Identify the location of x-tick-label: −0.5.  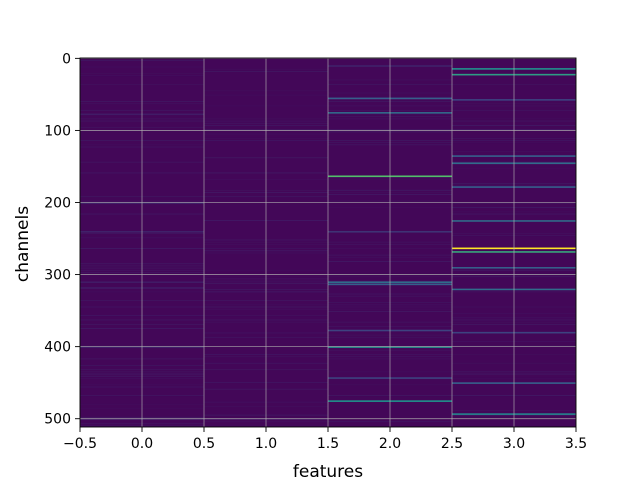
(80, 444).